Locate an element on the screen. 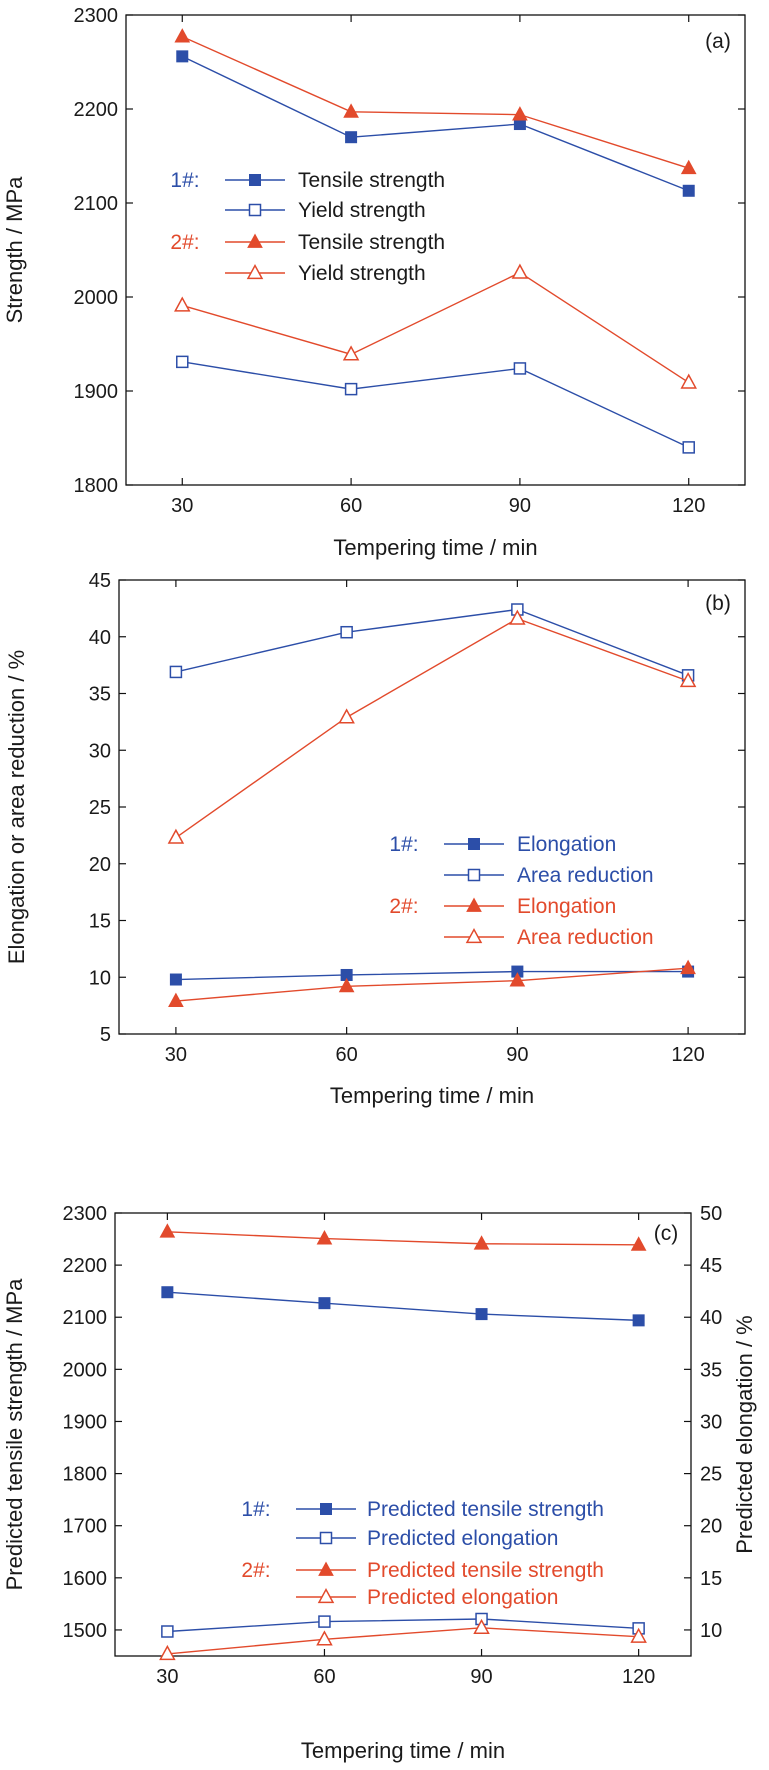 The width and height of the screenshot is (769, 1770). panel-label: (a) is located at coordinates (718, 41).